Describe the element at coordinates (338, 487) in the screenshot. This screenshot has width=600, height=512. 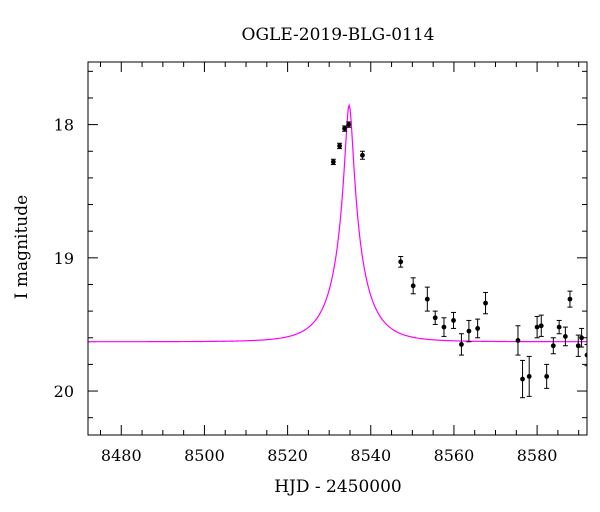
I see `x-axis-label: HJD - 2450000` at that location.